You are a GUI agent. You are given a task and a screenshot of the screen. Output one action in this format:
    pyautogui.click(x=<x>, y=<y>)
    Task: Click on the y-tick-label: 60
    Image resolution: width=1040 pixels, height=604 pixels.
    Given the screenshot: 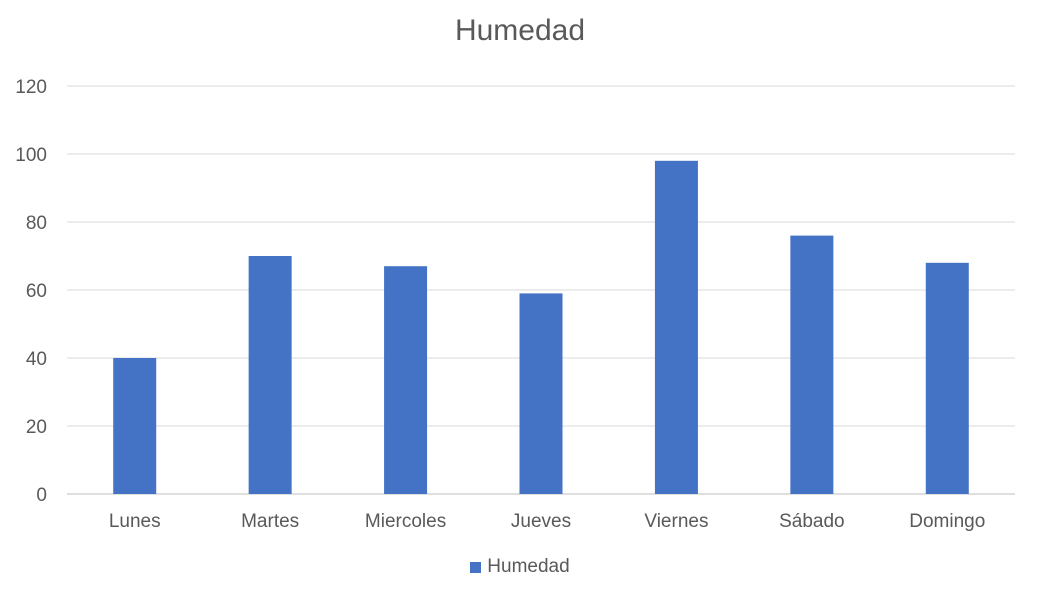 What is the action you would take?
    pyautogui.click(x=36, y=291)
    